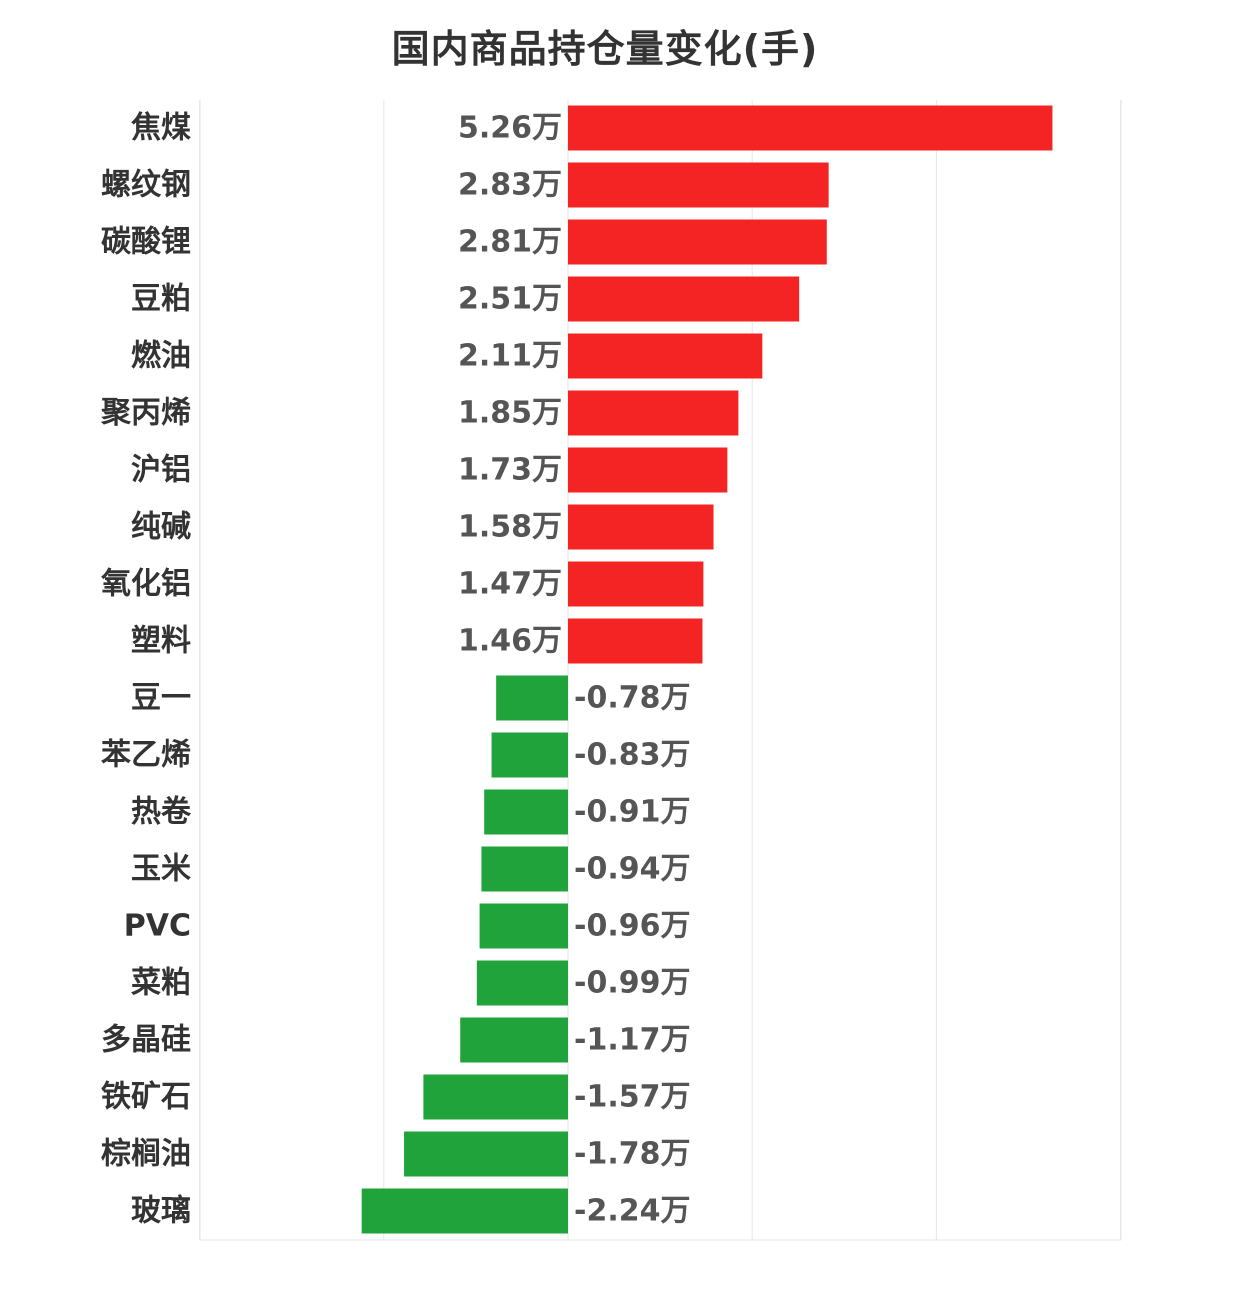 Image resolution: width=1246 pixels, height=1300 pixels. I want to click on value-label: 5.26万, so click(510, 128).